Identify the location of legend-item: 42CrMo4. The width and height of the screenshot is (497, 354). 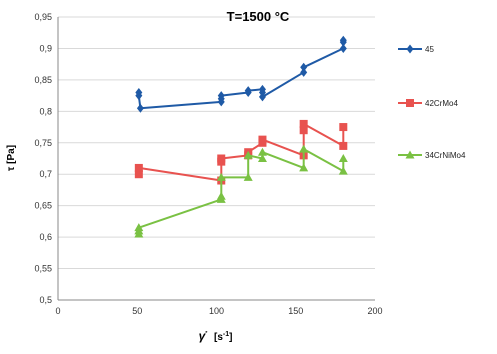
(428, 103).